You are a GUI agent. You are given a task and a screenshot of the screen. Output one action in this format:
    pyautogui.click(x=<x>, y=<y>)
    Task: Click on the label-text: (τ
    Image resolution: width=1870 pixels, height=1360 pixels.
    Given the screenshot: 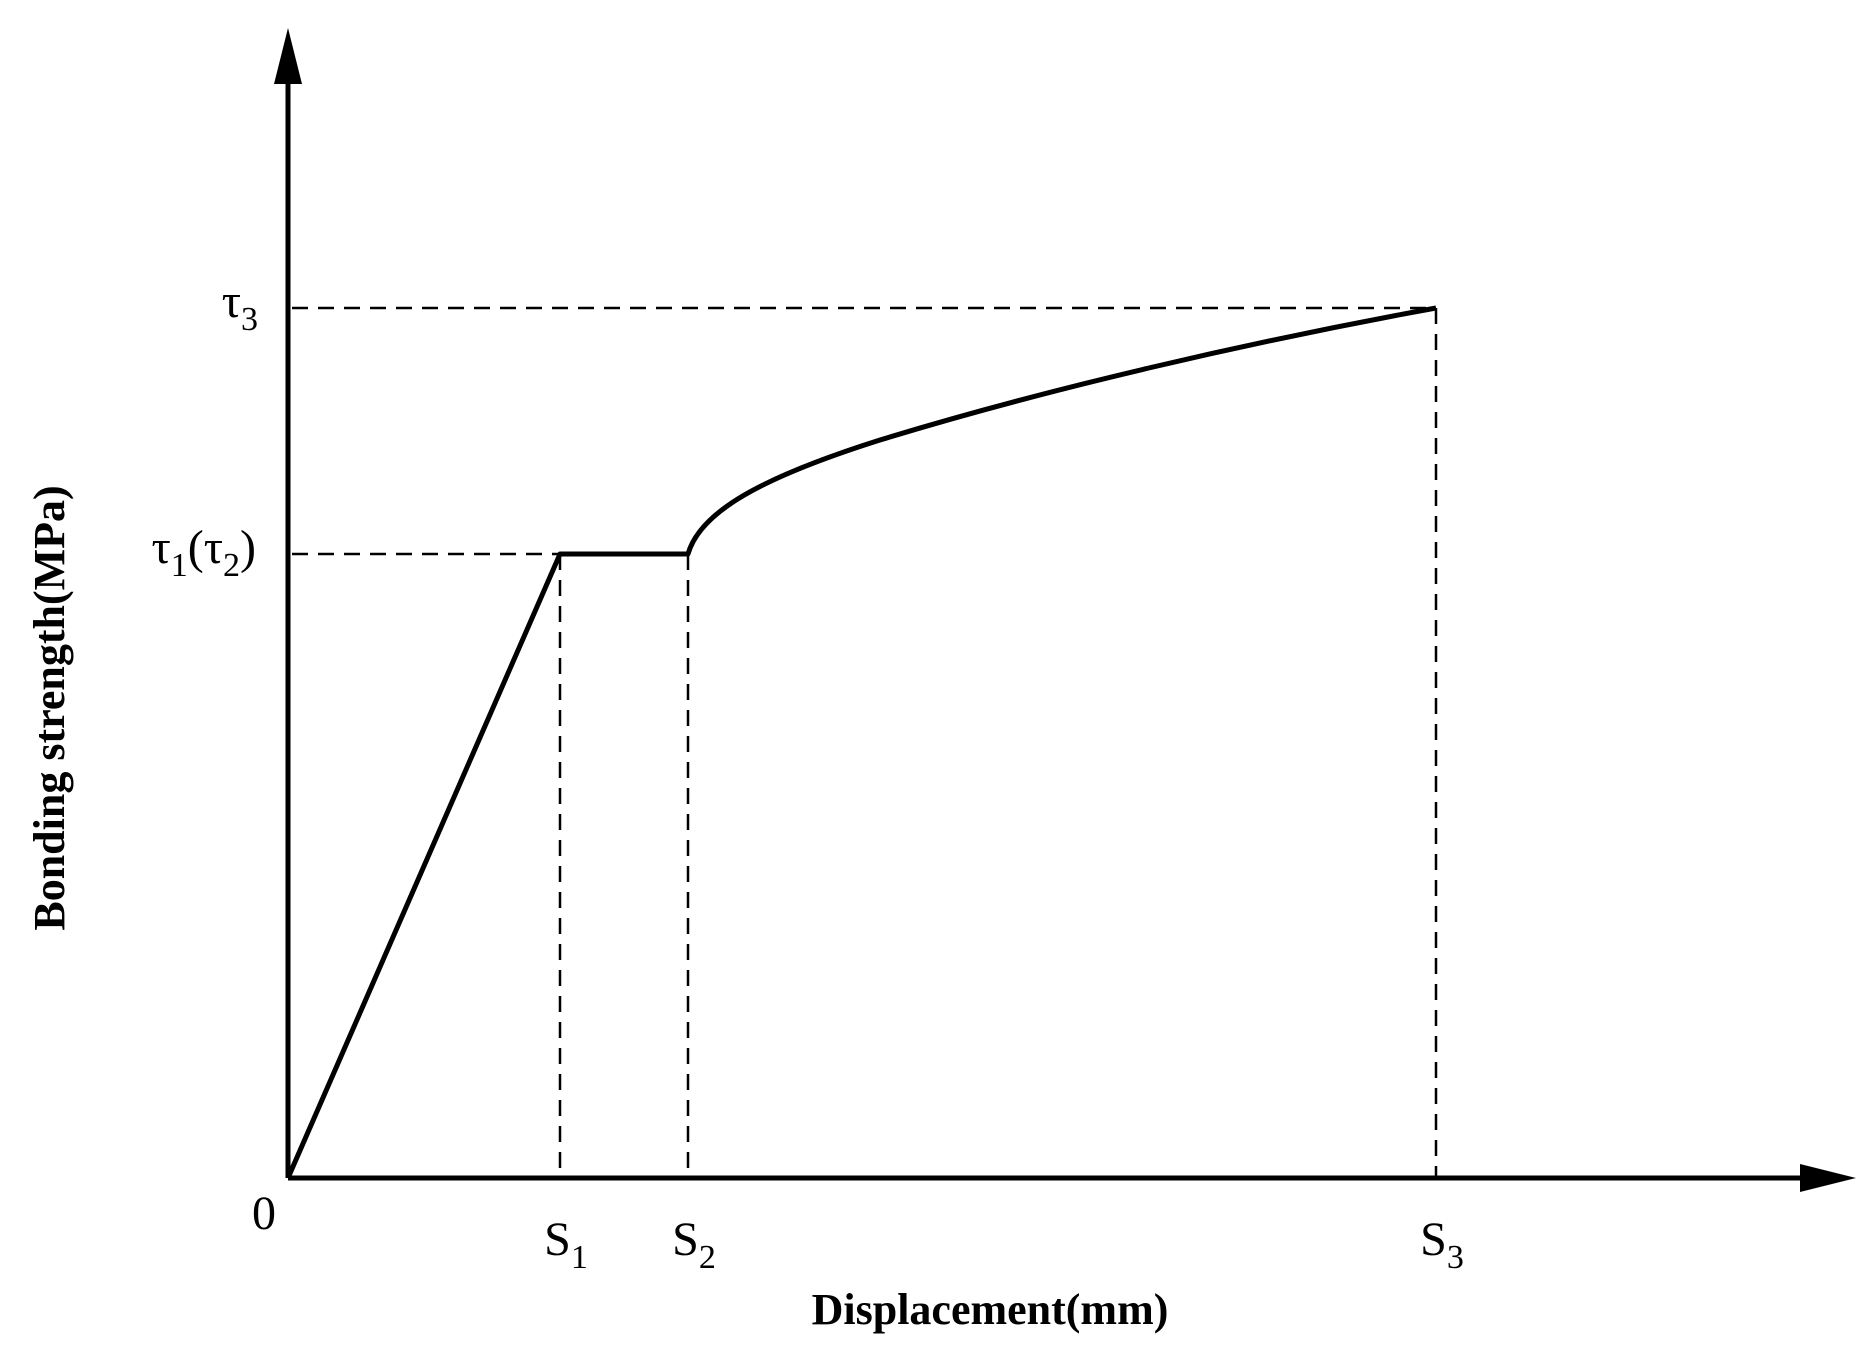 What is the action you would take?
    pyautogui.click(x=205, y=547)
    